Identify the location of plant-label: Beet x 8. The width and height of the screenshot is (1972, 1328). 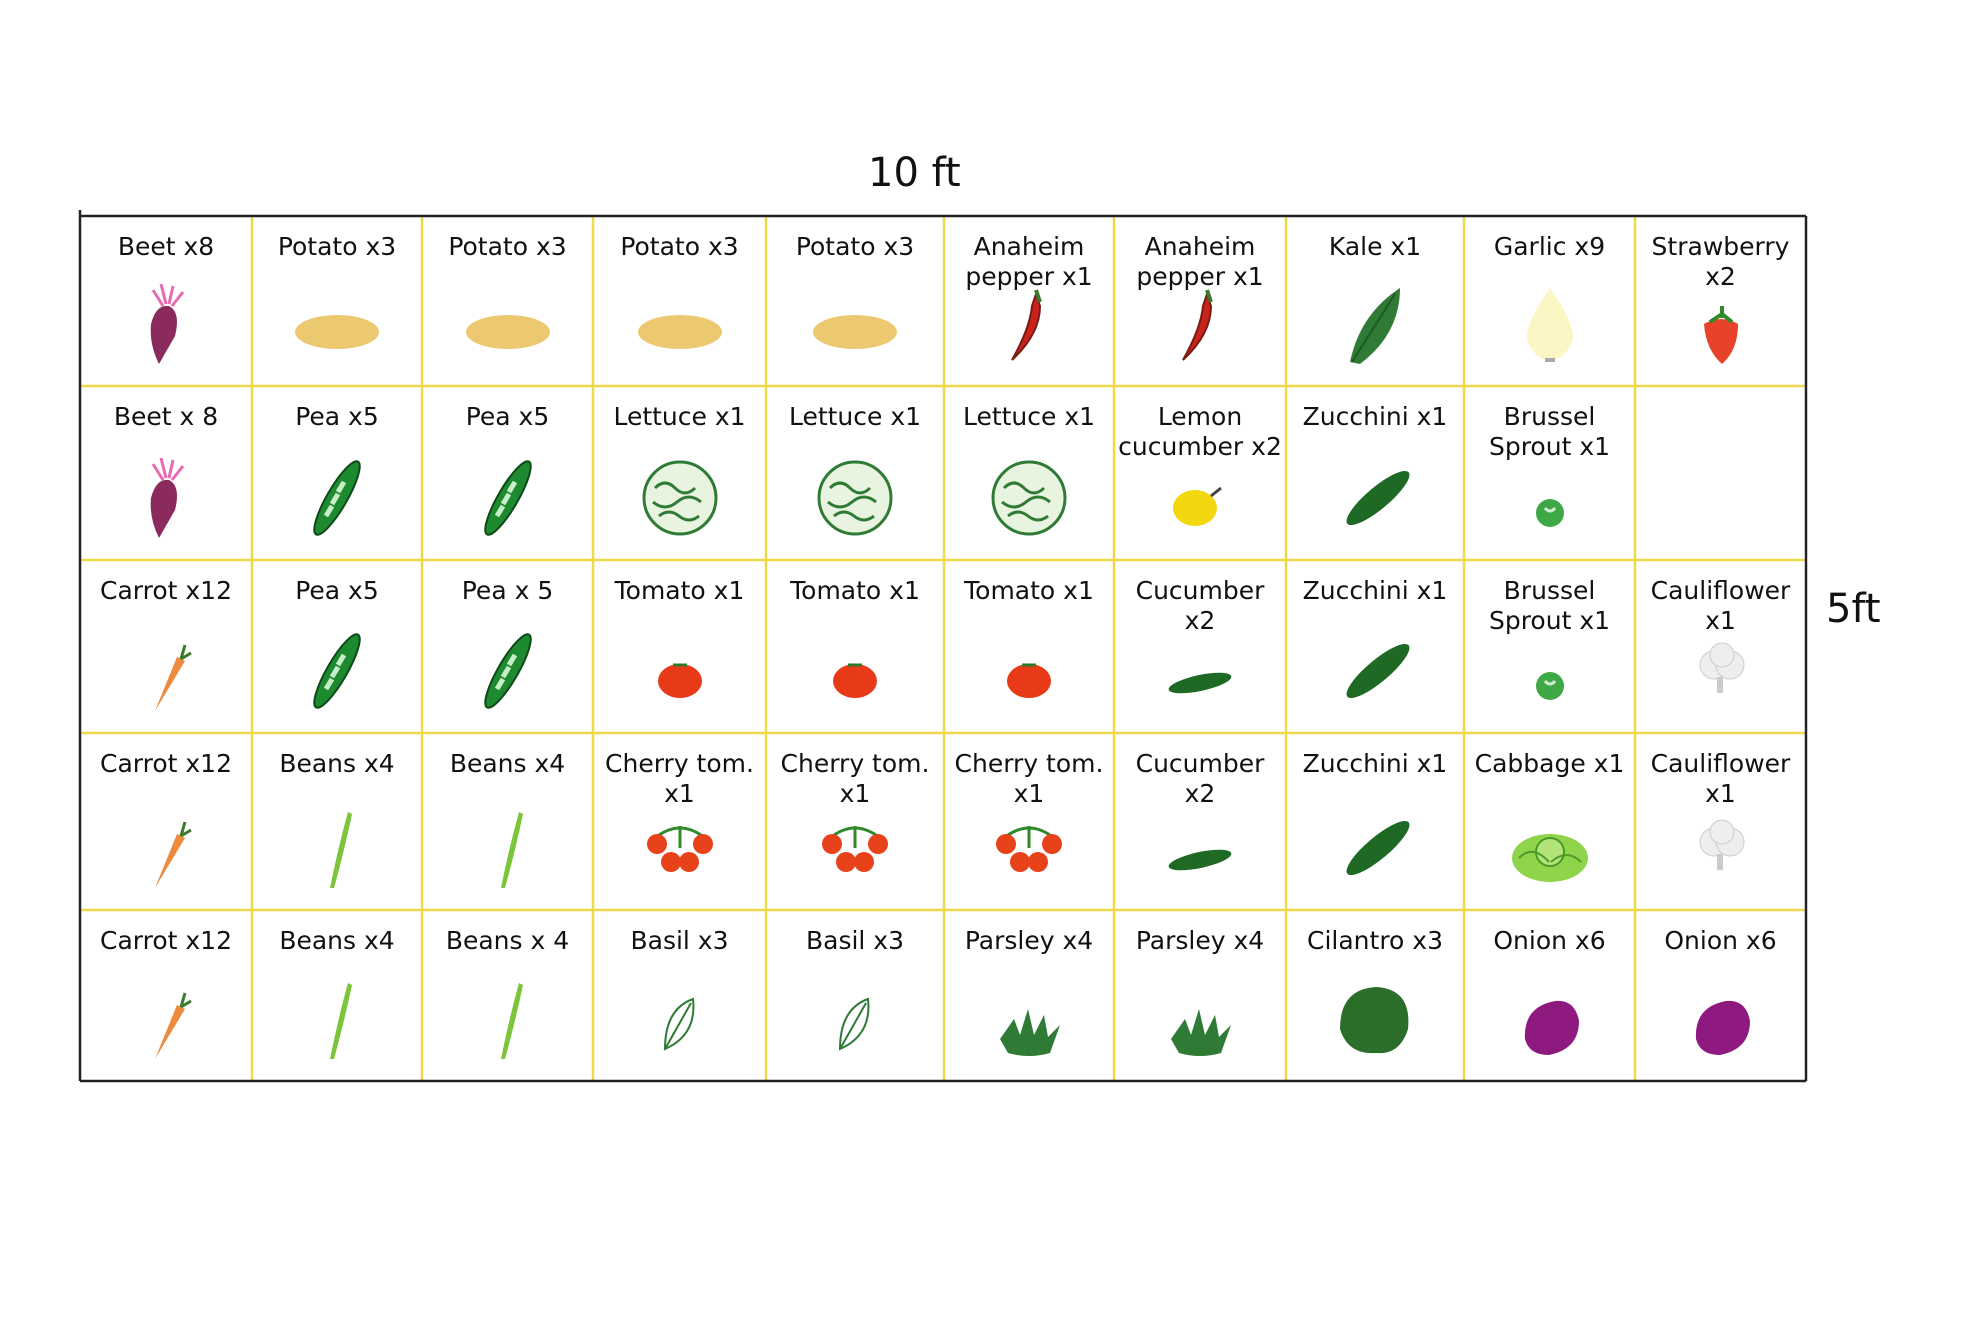
(166, 416).